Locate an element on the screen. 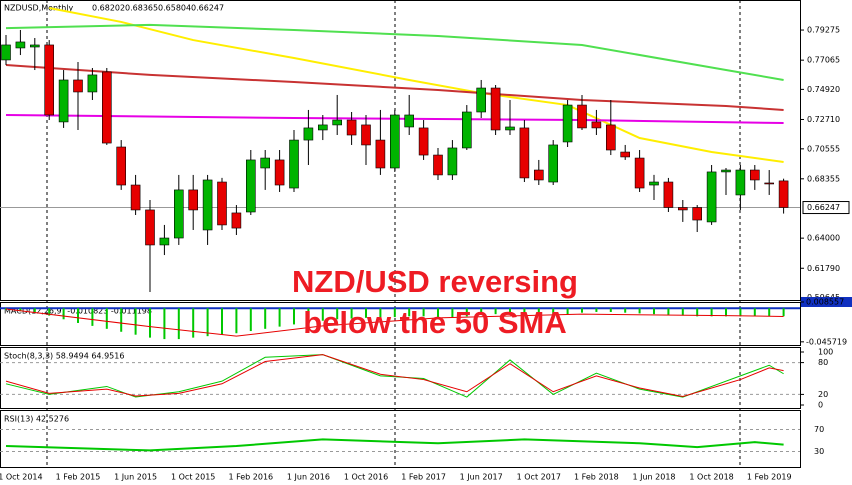 The height and width of the screenshot is (485, 852). stoch-line is located at coordinates (394, 376).